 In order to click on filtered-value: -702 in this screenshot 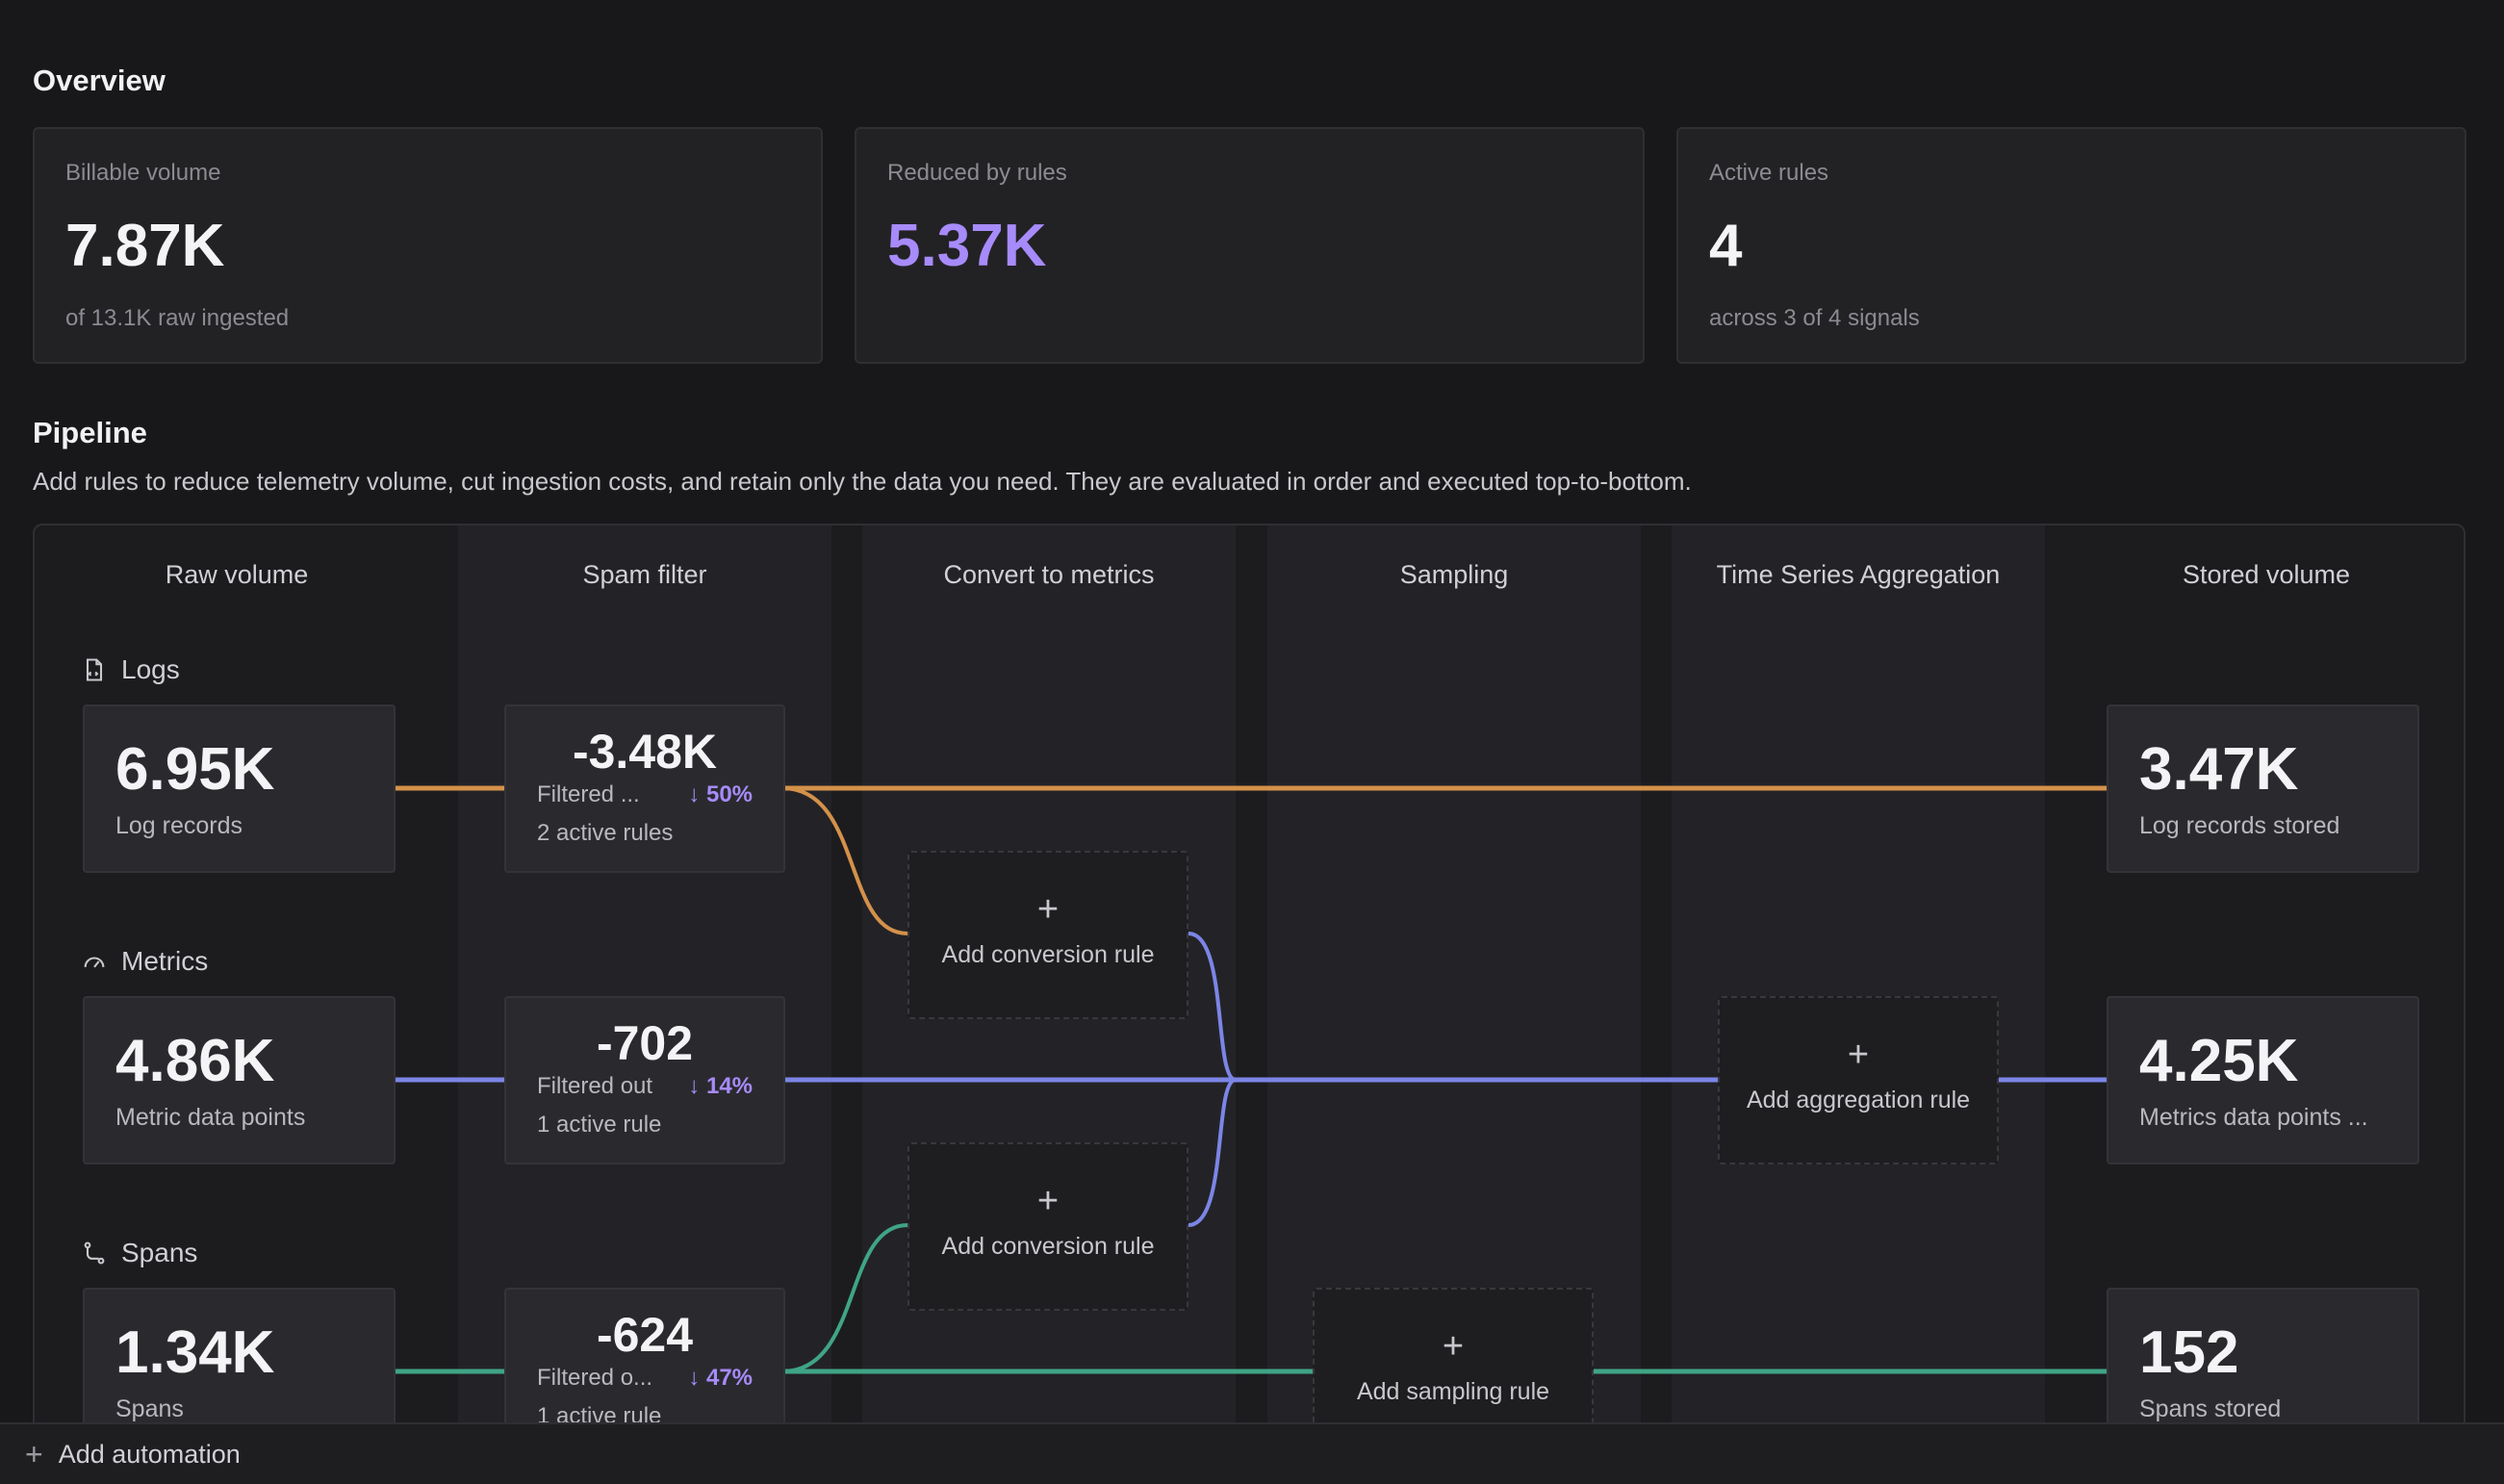, I will do `click(645, 1043)`.